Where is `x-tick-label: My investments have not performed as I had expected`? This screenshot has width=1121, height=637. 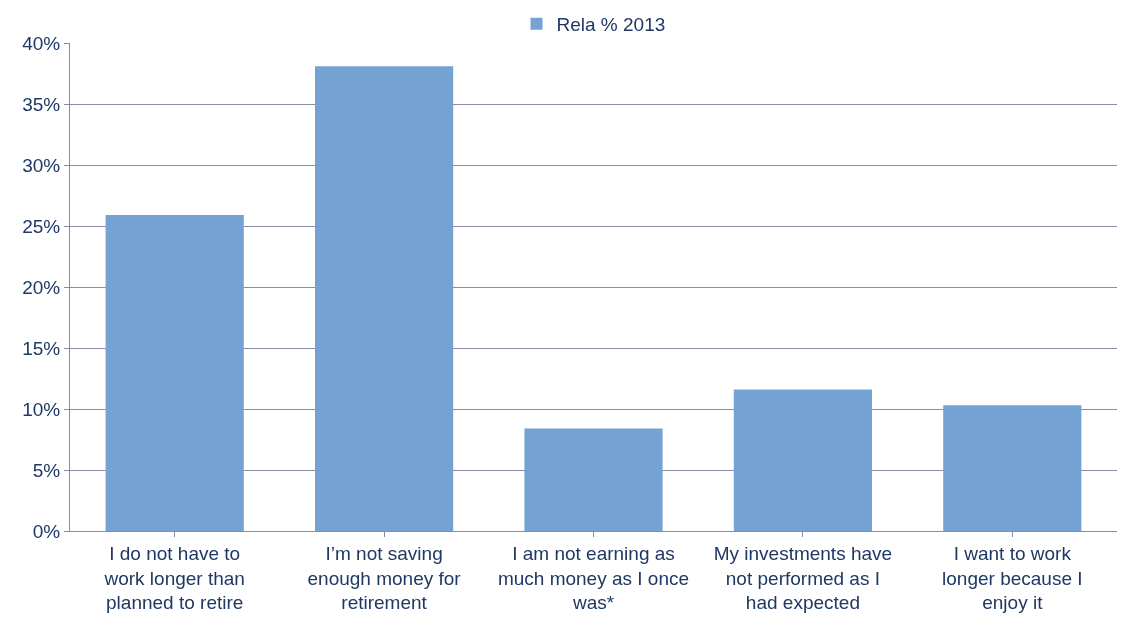
x-tick-label: My investments have not performed as I had expected is located at coordinates (803, 578).